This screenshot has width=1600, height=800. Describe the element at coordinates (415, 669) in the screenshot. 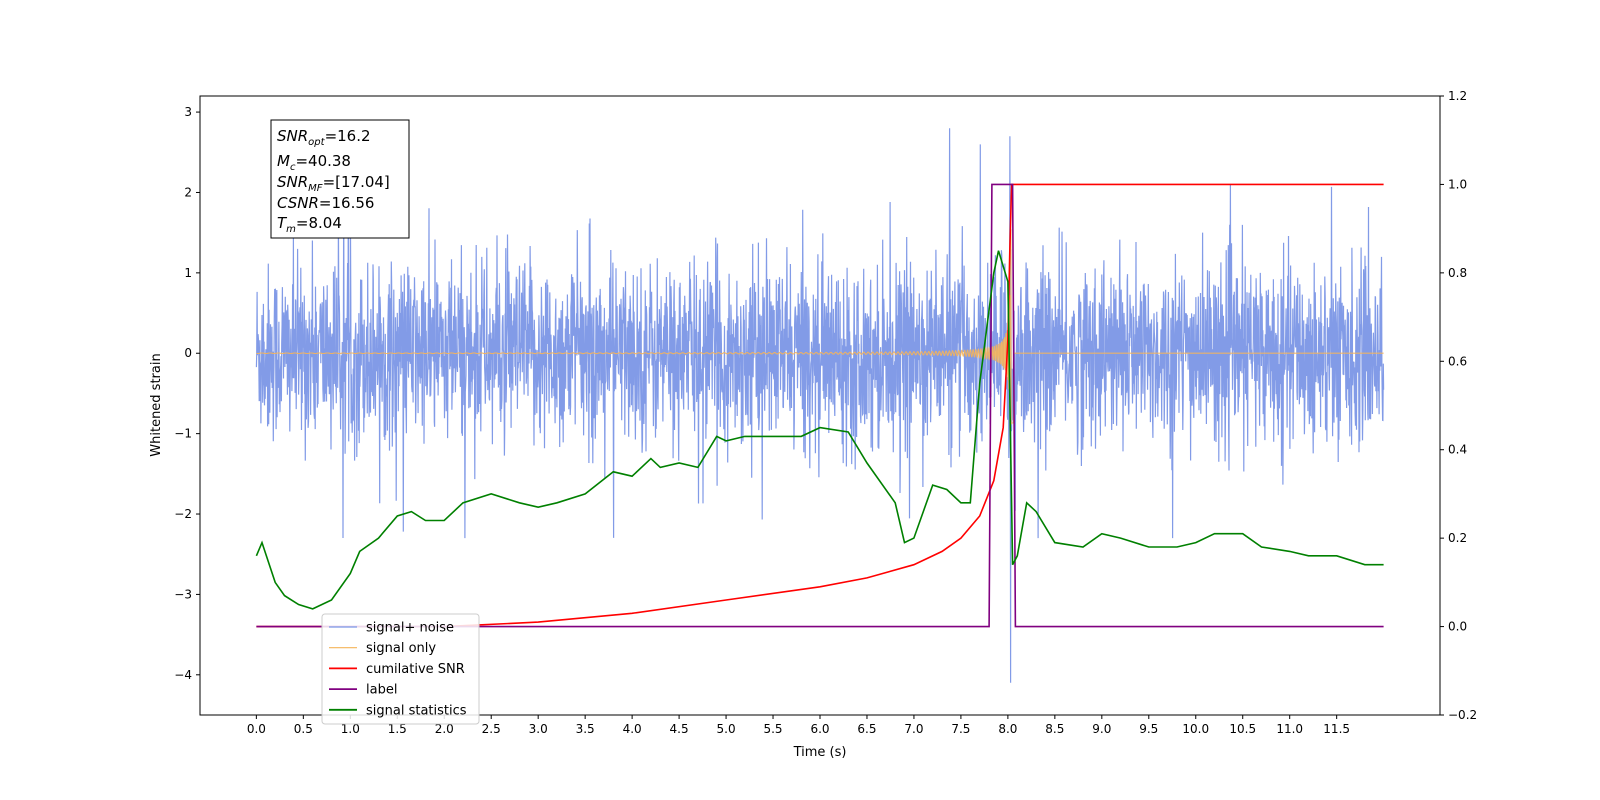

I see `legend-entry-label: cumilative SNR` at that location.